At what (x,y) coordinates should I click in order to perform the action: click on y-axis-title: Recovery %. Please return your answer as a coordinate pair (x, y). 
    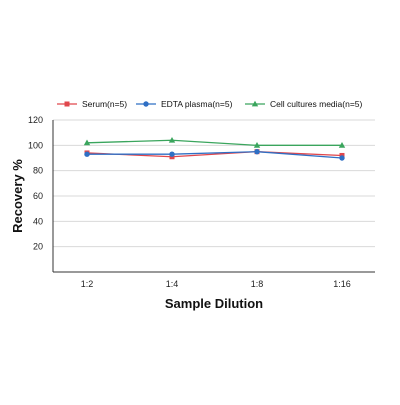
    Looking at the image, I should click on (17, 196).